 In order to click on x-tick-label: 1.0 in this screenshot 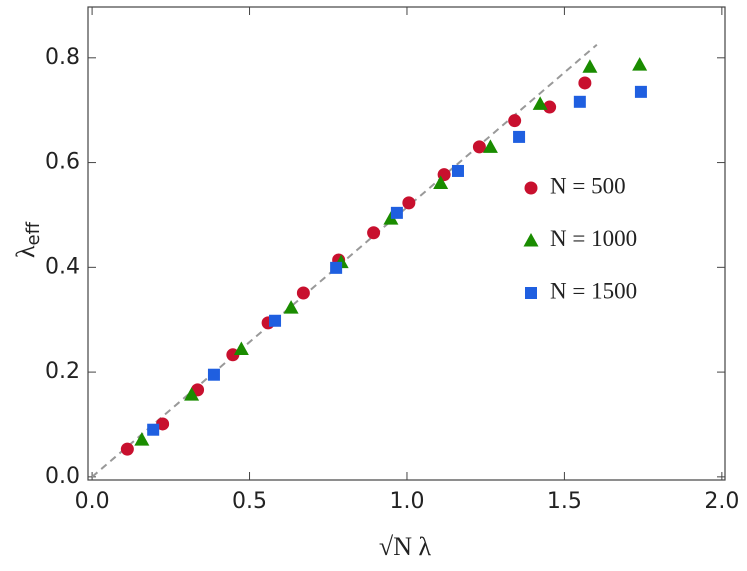, I will do `click(406, 501)`.